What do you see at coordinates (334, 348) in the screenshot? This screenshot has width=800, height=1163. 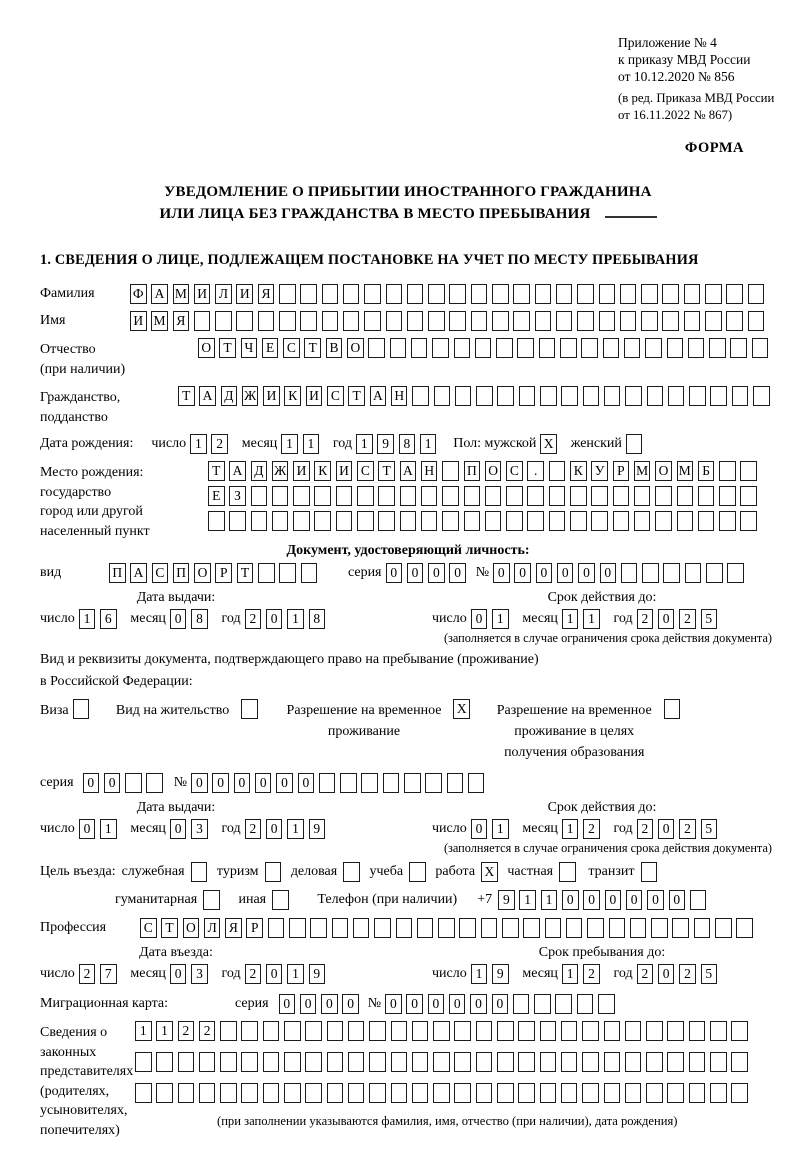 I see `char-cell: В` at bounding box center [334, 348].